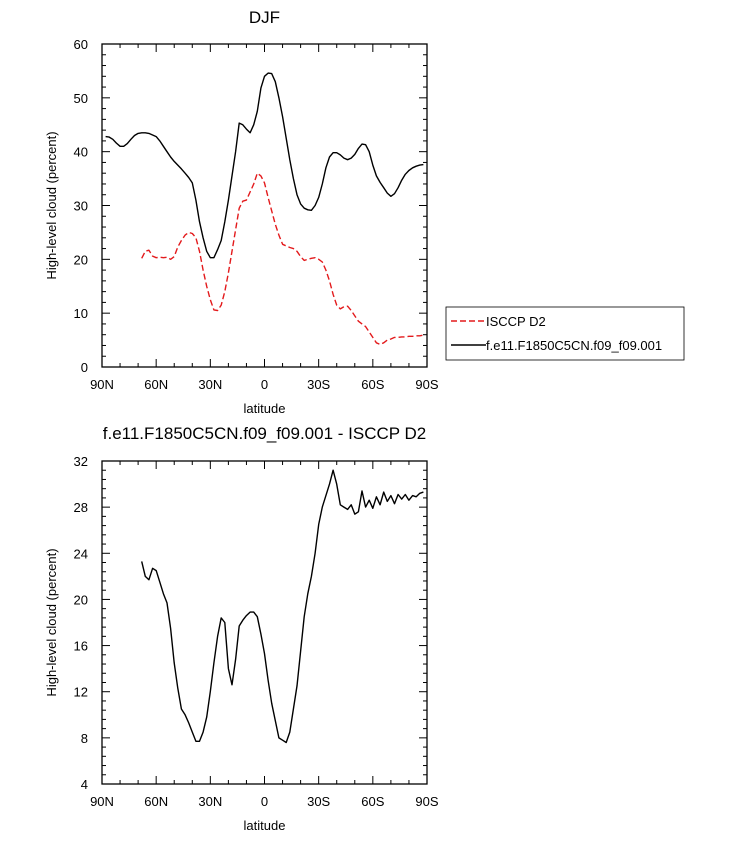 This screenshot has height=841, width=733. What do you see at coordinates (81, 313) in the screenshot?
I see `y-tick-label: 10` at bounding box center [81, 313].